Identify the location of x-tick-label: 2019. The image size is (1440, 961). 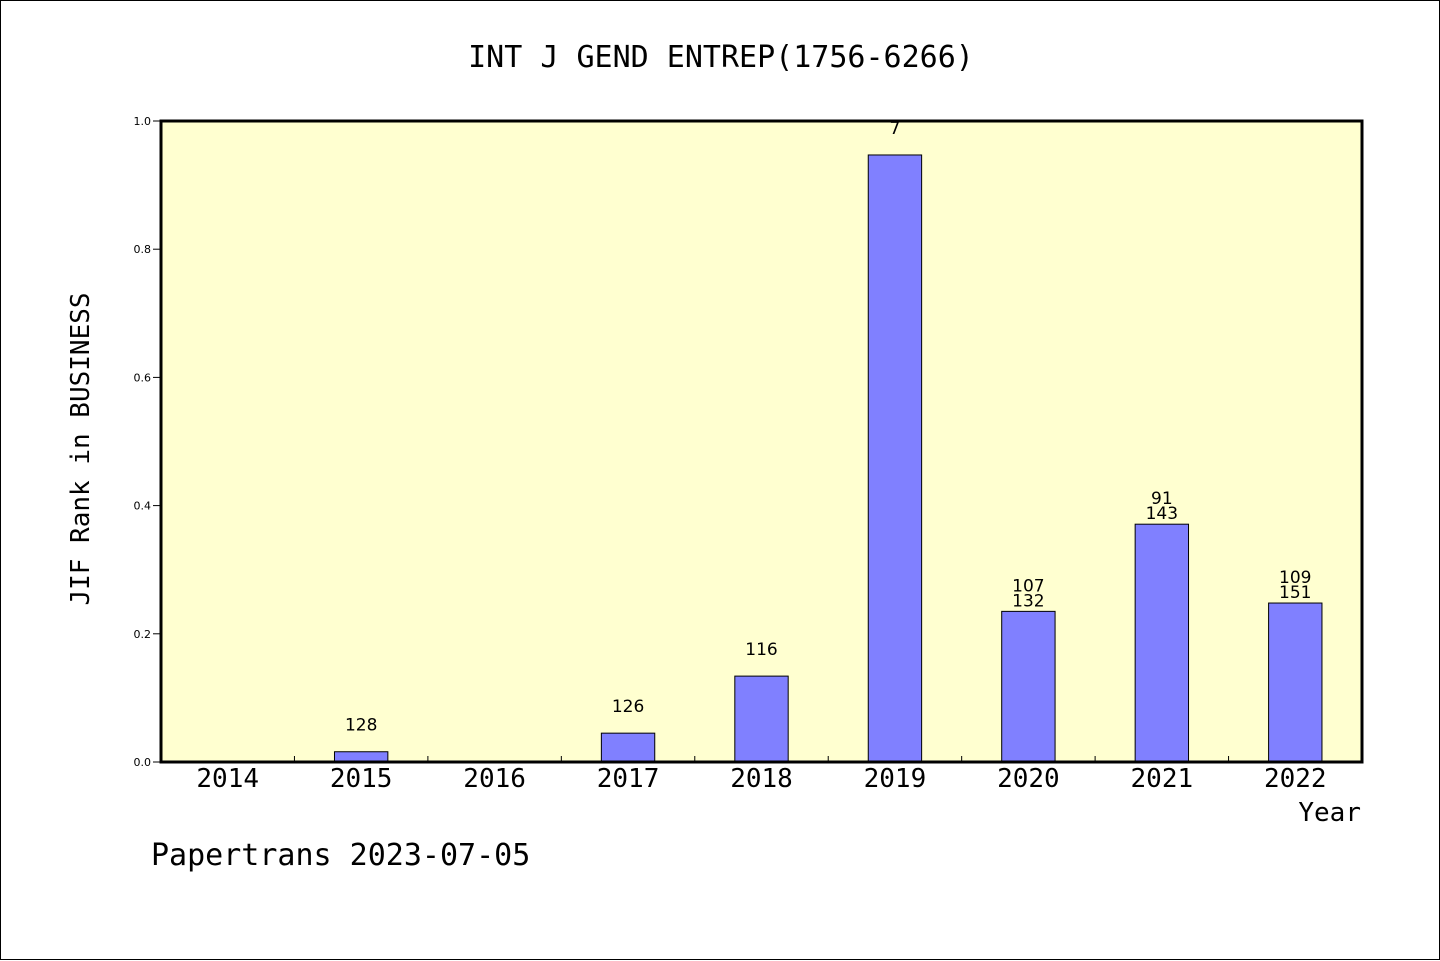
(895, 779).